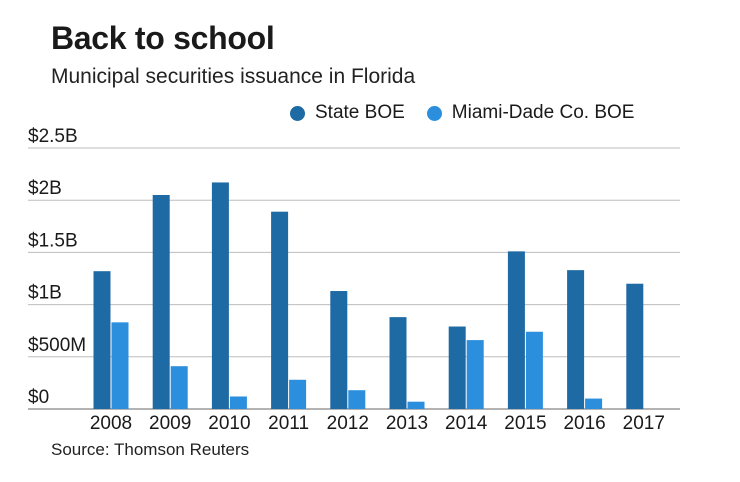  What do you see at coordinates (584, 423) in the screenshot?
I see `x-tick-label: 2016` at bounding box center [584, 423].